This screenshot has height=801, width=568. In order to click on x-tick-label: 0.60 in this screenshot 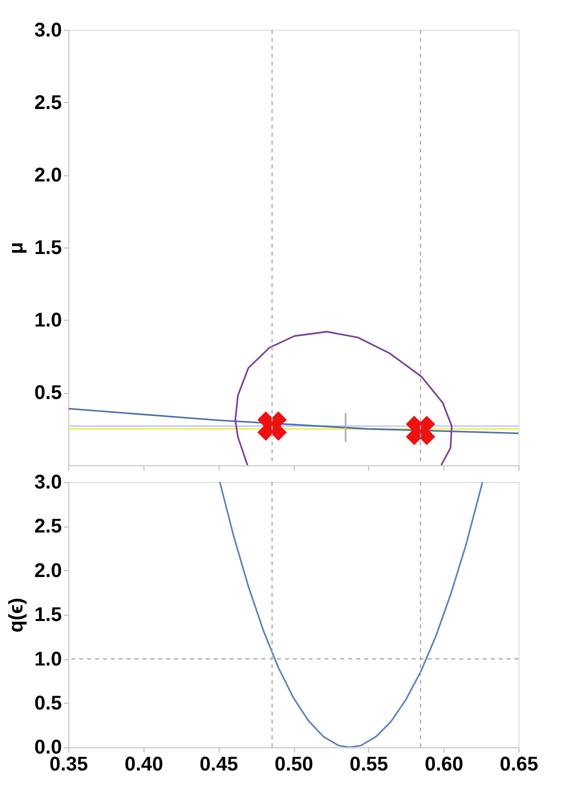, I will do `click(444, 765)`.